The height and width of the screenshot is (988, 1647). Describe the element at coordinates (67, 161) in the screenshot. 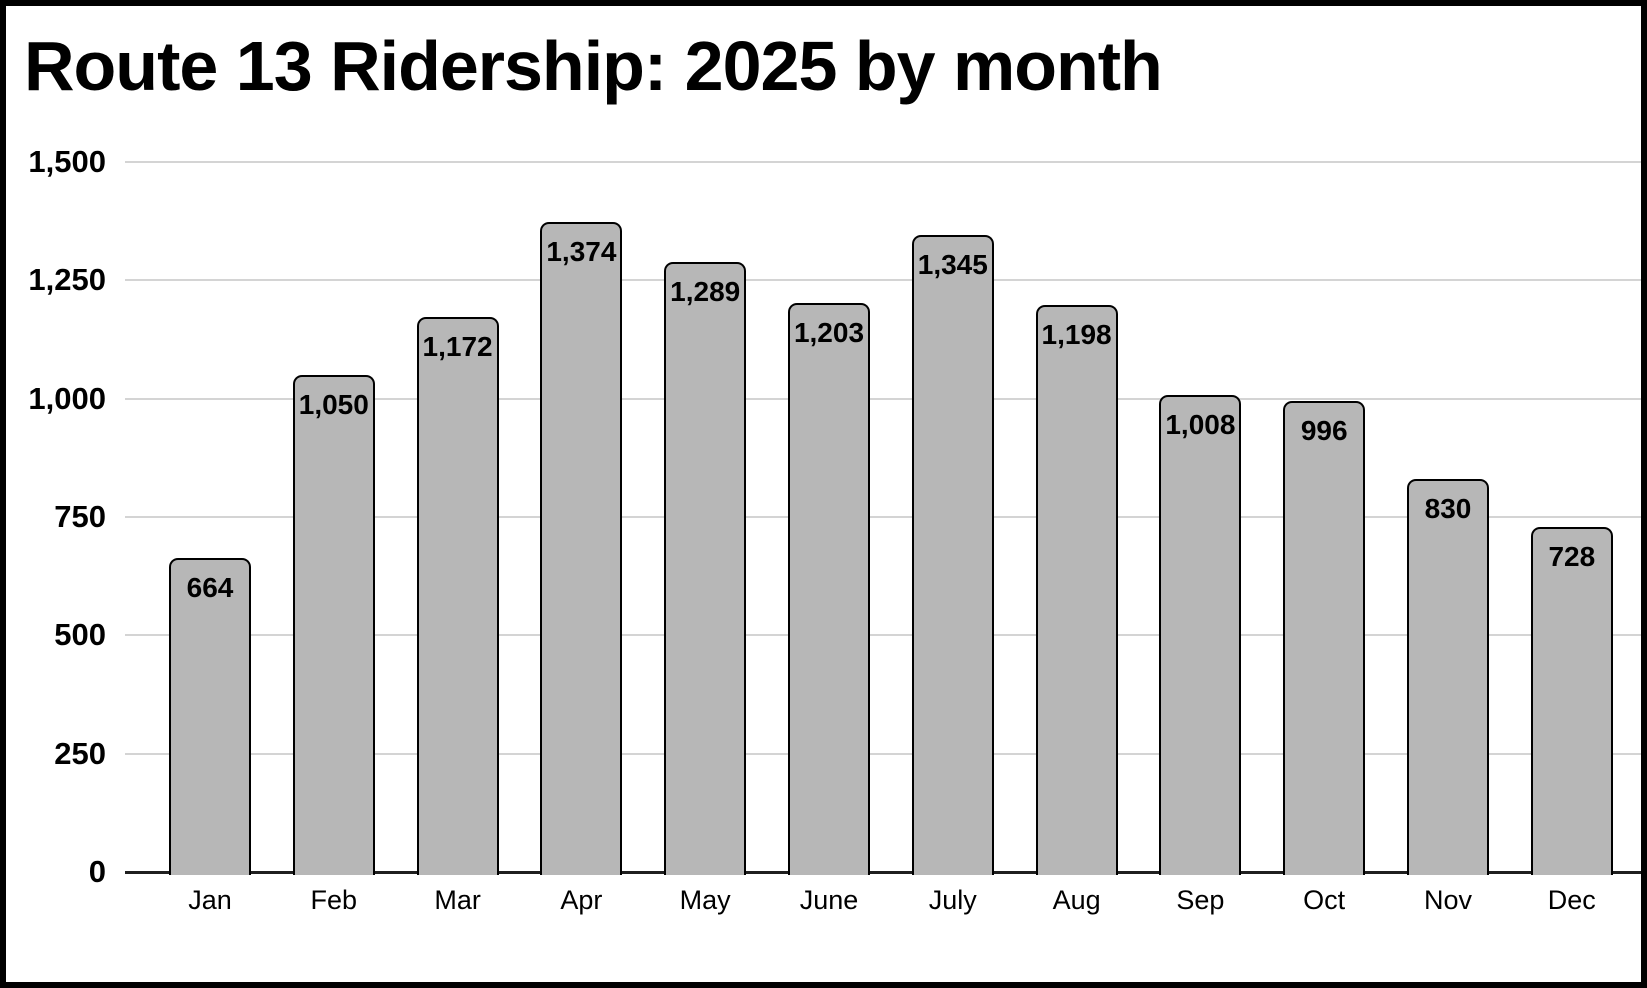

I see `y-axis-tick-label: 1,500` at that location.